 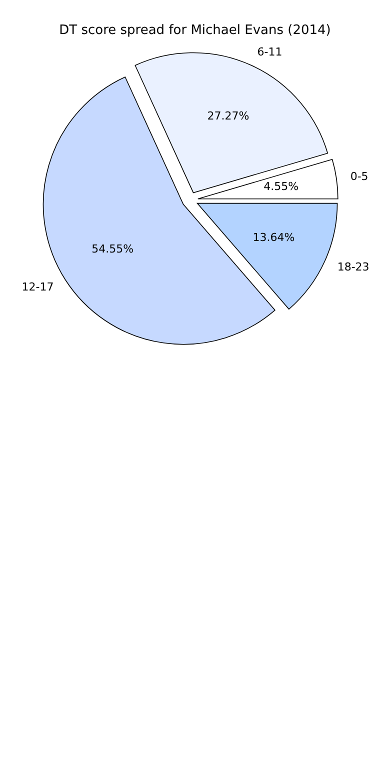 I want to click on slice-label: 18-23, so click(x=353, y=267).